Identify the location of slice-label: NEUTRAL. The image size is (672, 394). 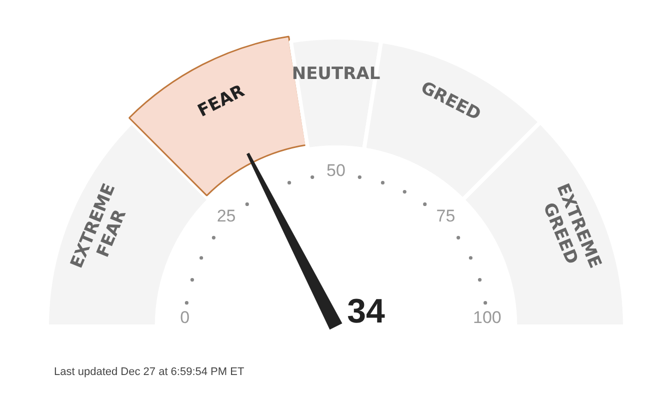
(336, 74).